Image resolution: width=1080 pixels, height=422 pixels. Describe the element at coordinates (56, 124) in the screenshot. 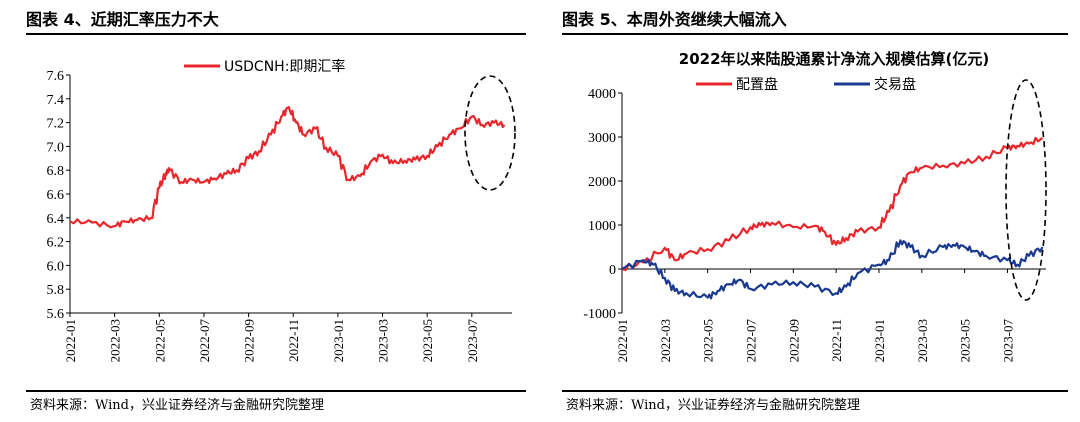

I see `y-tick-label: 7.2` at that location.